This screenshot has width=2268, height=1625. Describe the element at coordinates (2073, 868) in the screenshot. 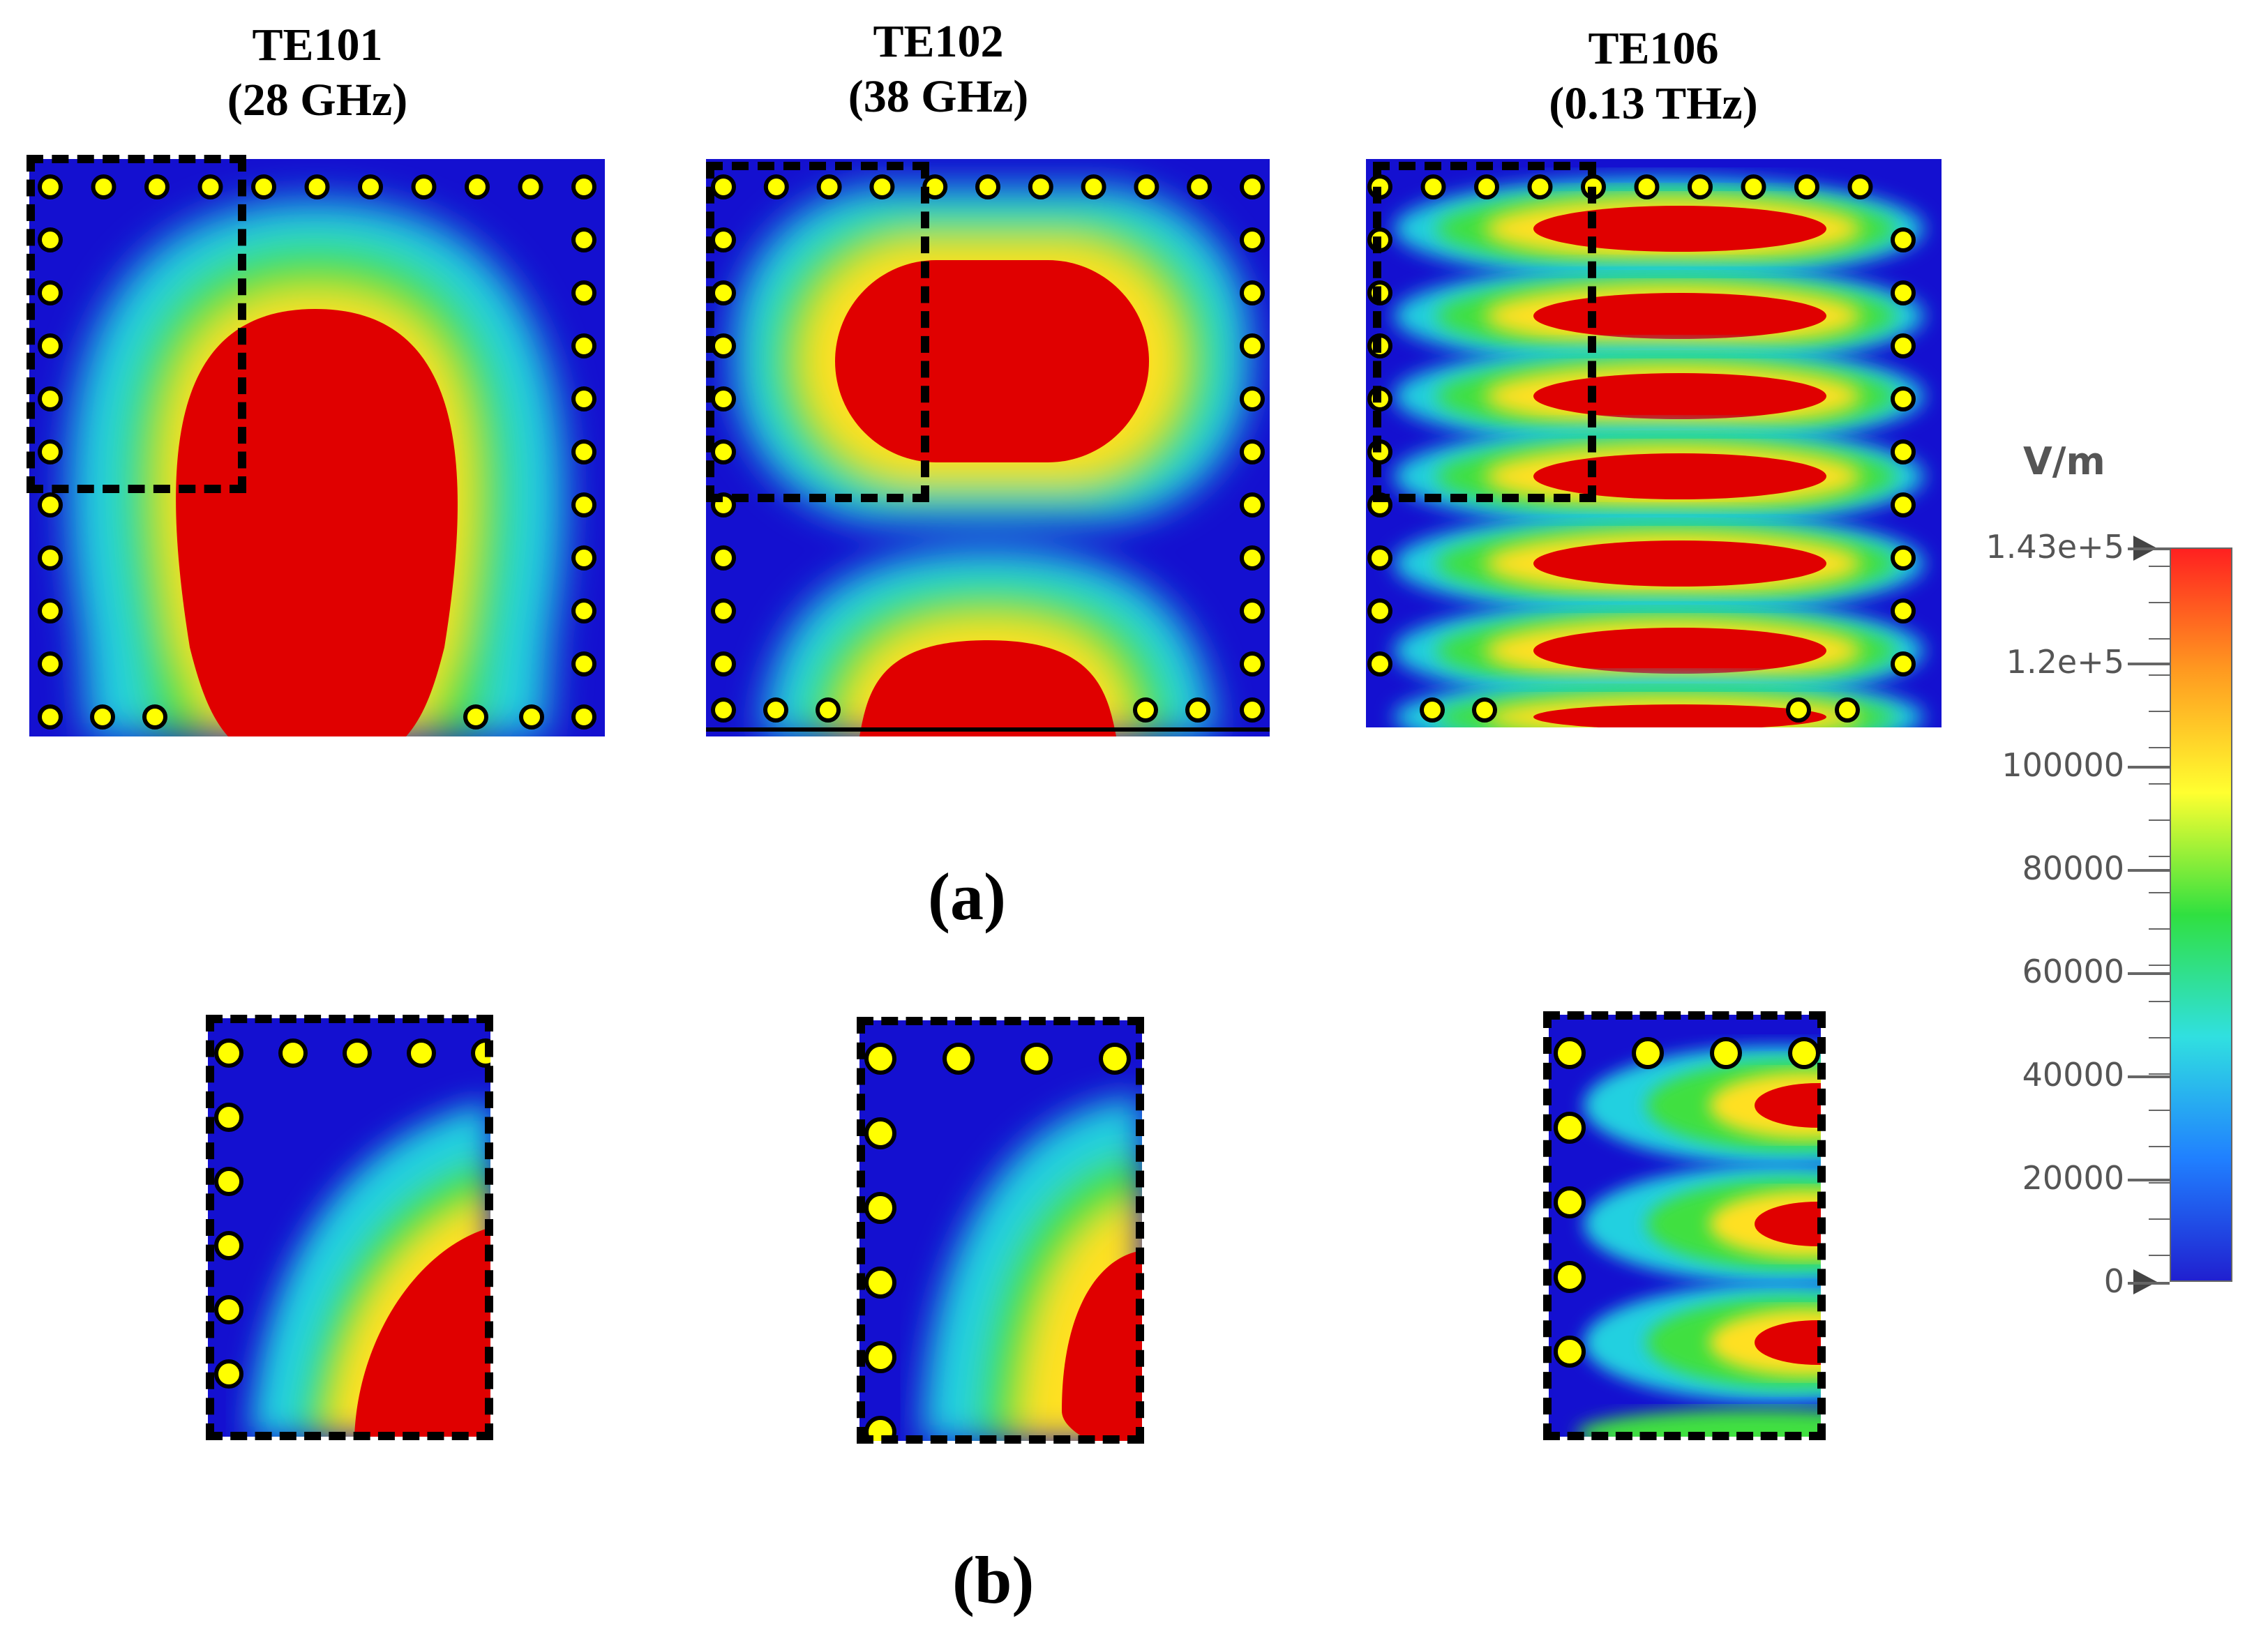

I see `colorbar-tick-label: 80000` at that location.